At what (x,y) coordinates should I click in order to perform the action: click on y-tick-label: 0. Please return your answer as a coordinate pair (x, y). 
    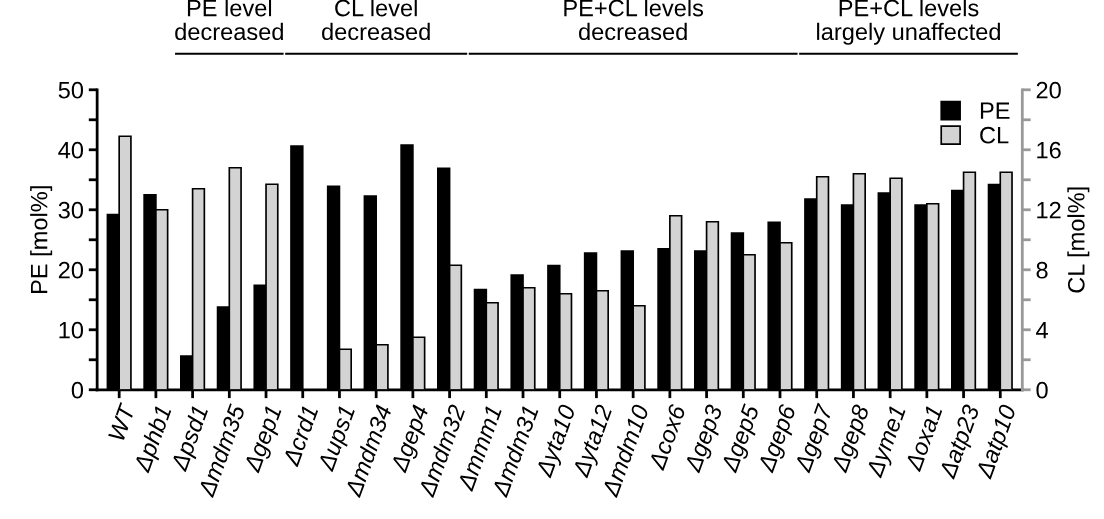
    Looking at the image, I should click on (77, 390).